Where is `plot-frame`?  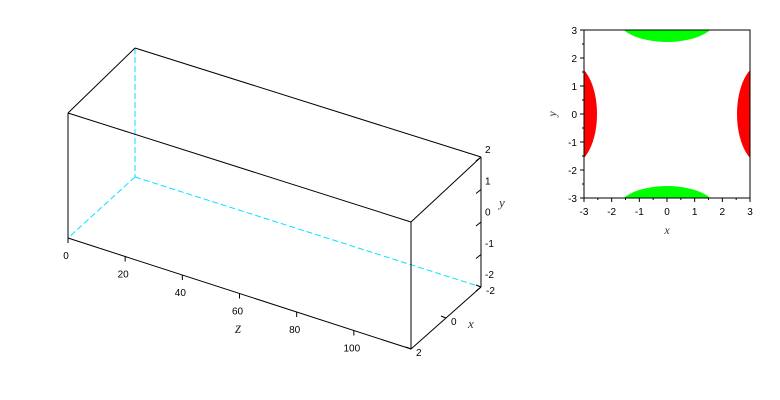
plot-frame is located at coordinates (667, 114).